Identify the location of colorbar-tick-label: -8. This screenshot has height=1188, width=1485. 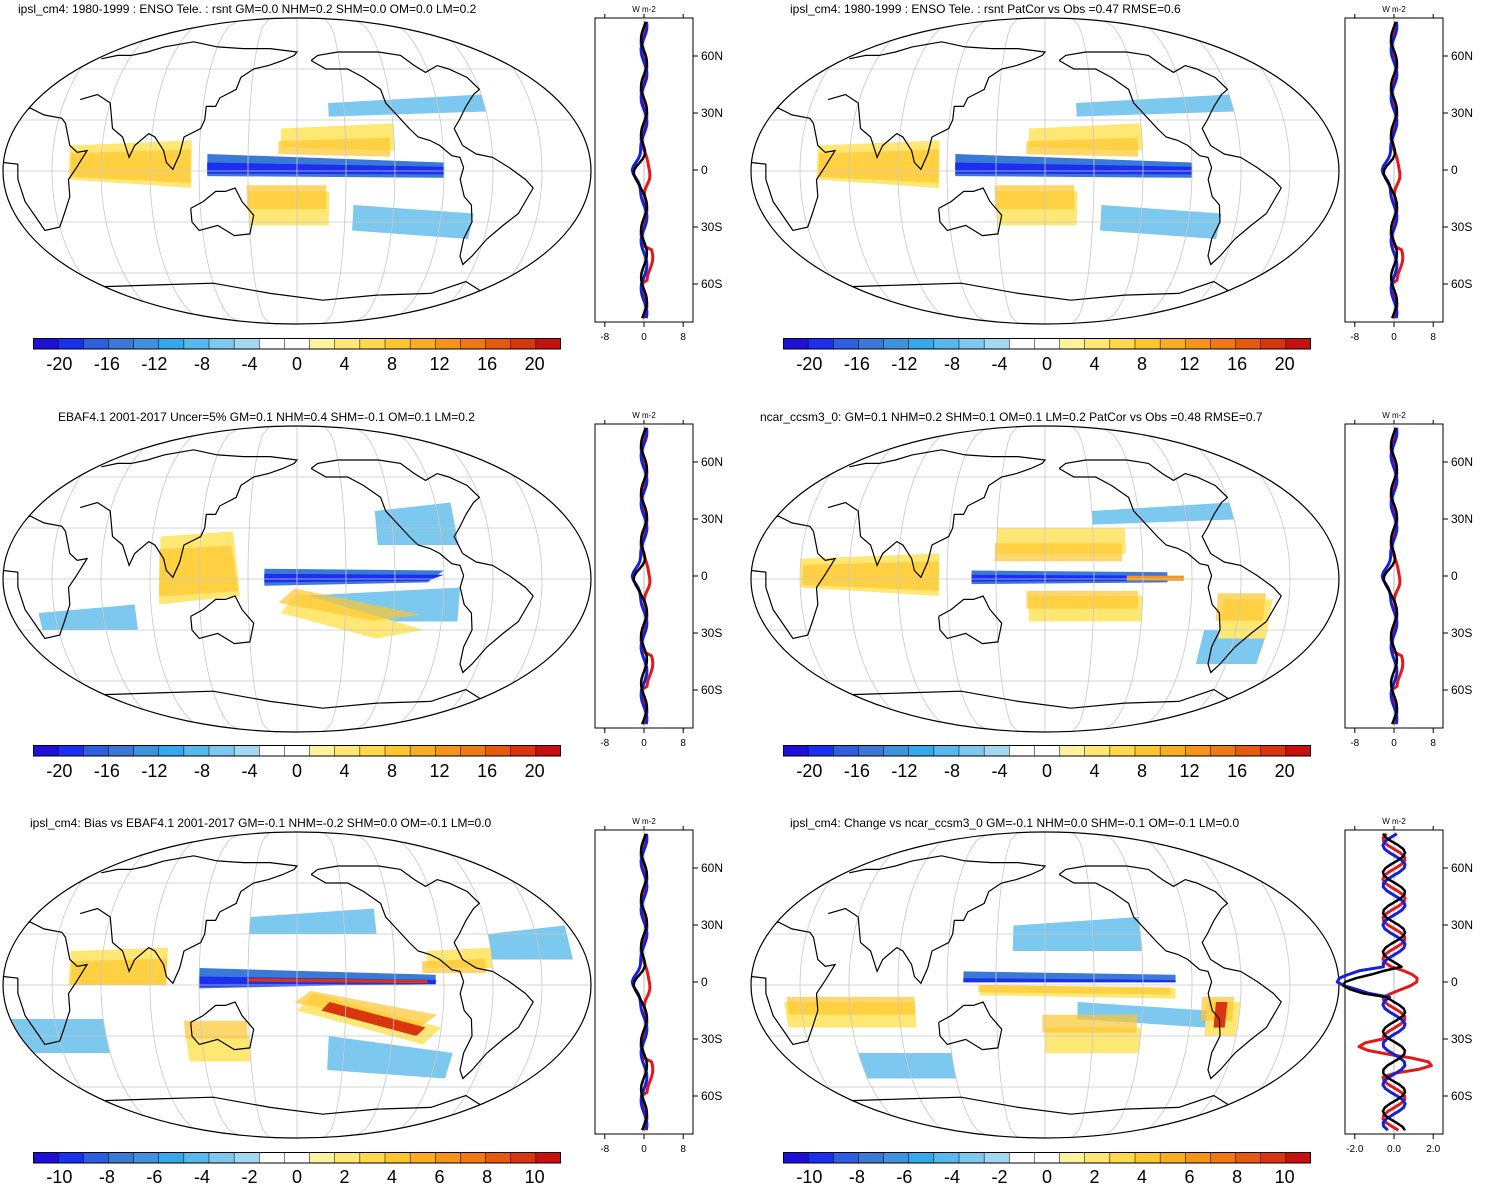
(951, 771).